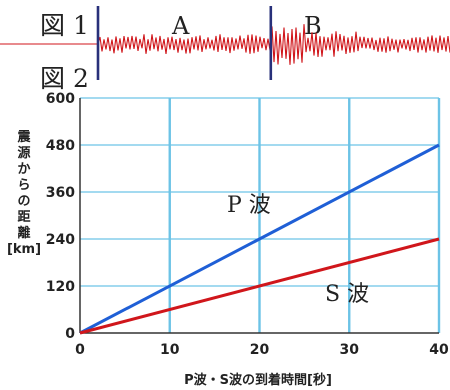 This screenshot has height=390, width=450. What do you see at coordinates (313, 26) in the screenshot?
I see `phase-b-label: B` at bounding box center [313, 26].